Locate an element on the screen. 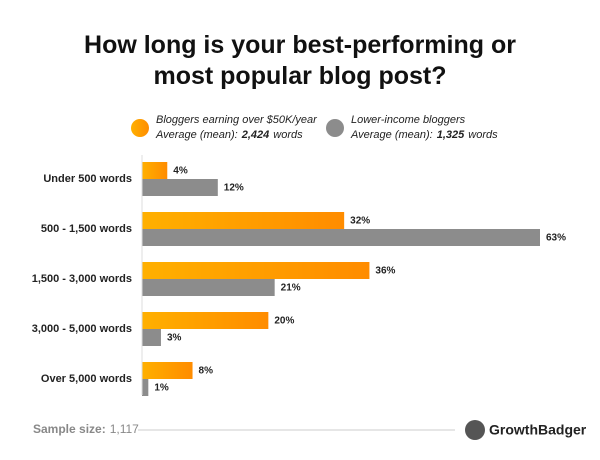 This screenshot has width=600, height=460. average-value: 1,325 is located at coordinates (451, 135).